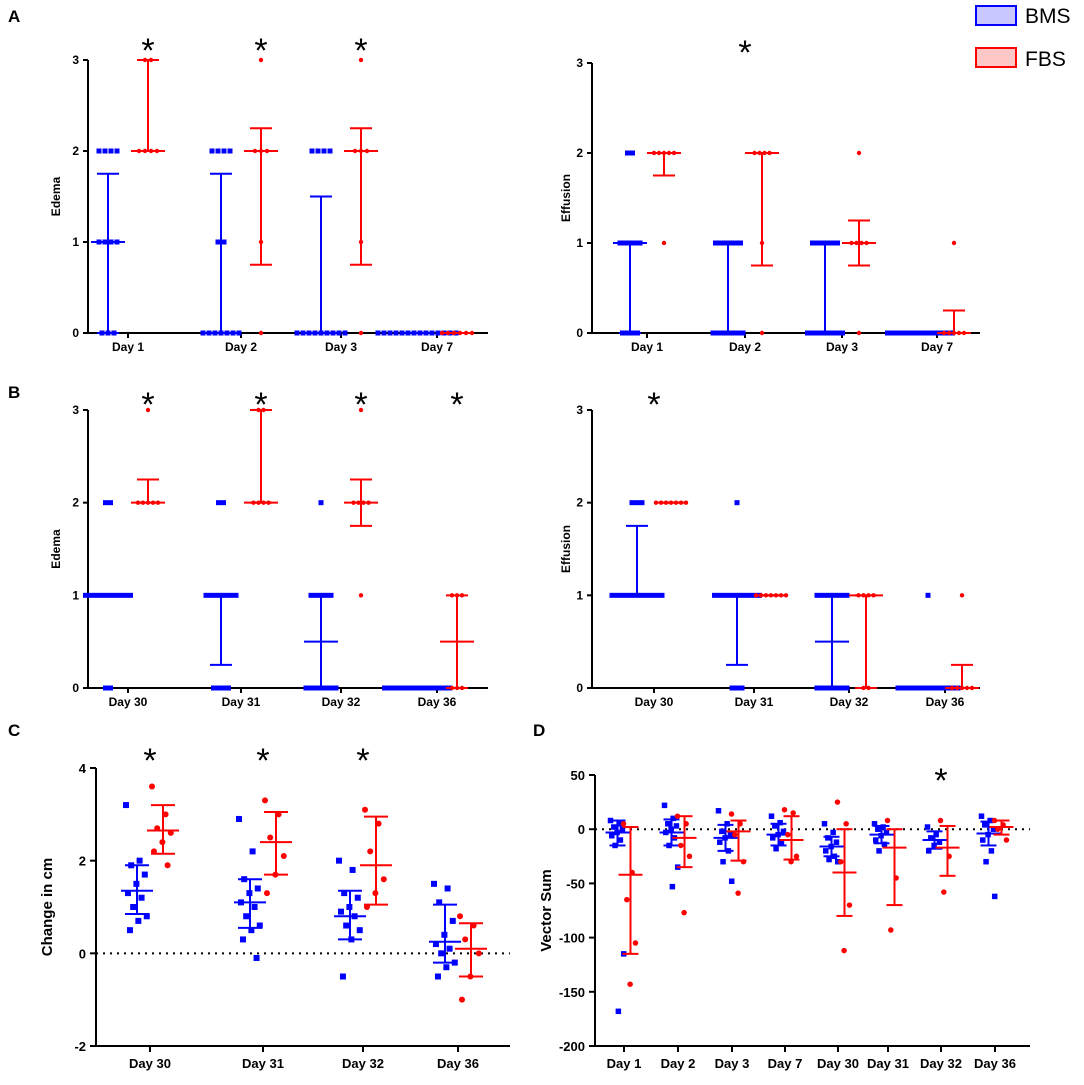 This screenshot has width=1084, height=1085. Describe the element at coordinates (1048, 16) in the screenshot. I see `legend-label-bms: BMS` at that location.